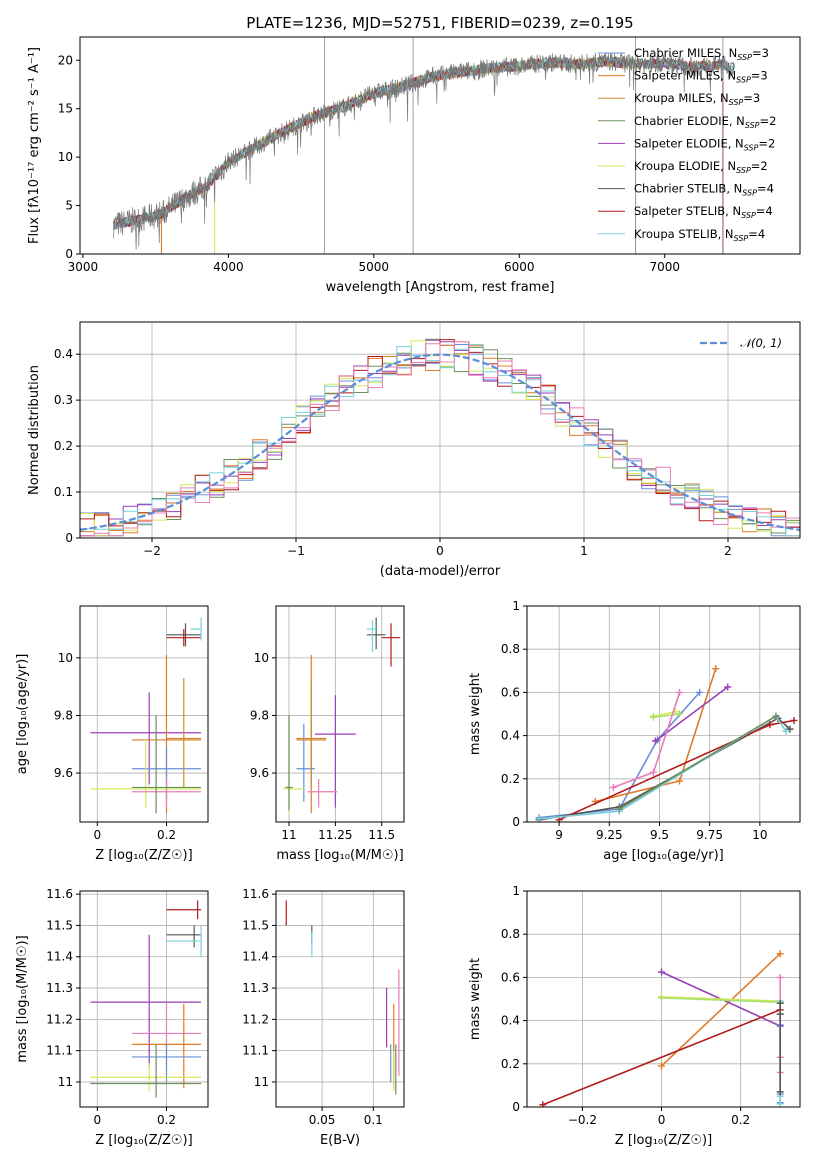 The width and height of the screenshot is (819, 1170). What do you see at coordinates (340, 1140) in the screenshot?
I see `x-axis-label: E(B-V)` at bounding box center [340, 1140].